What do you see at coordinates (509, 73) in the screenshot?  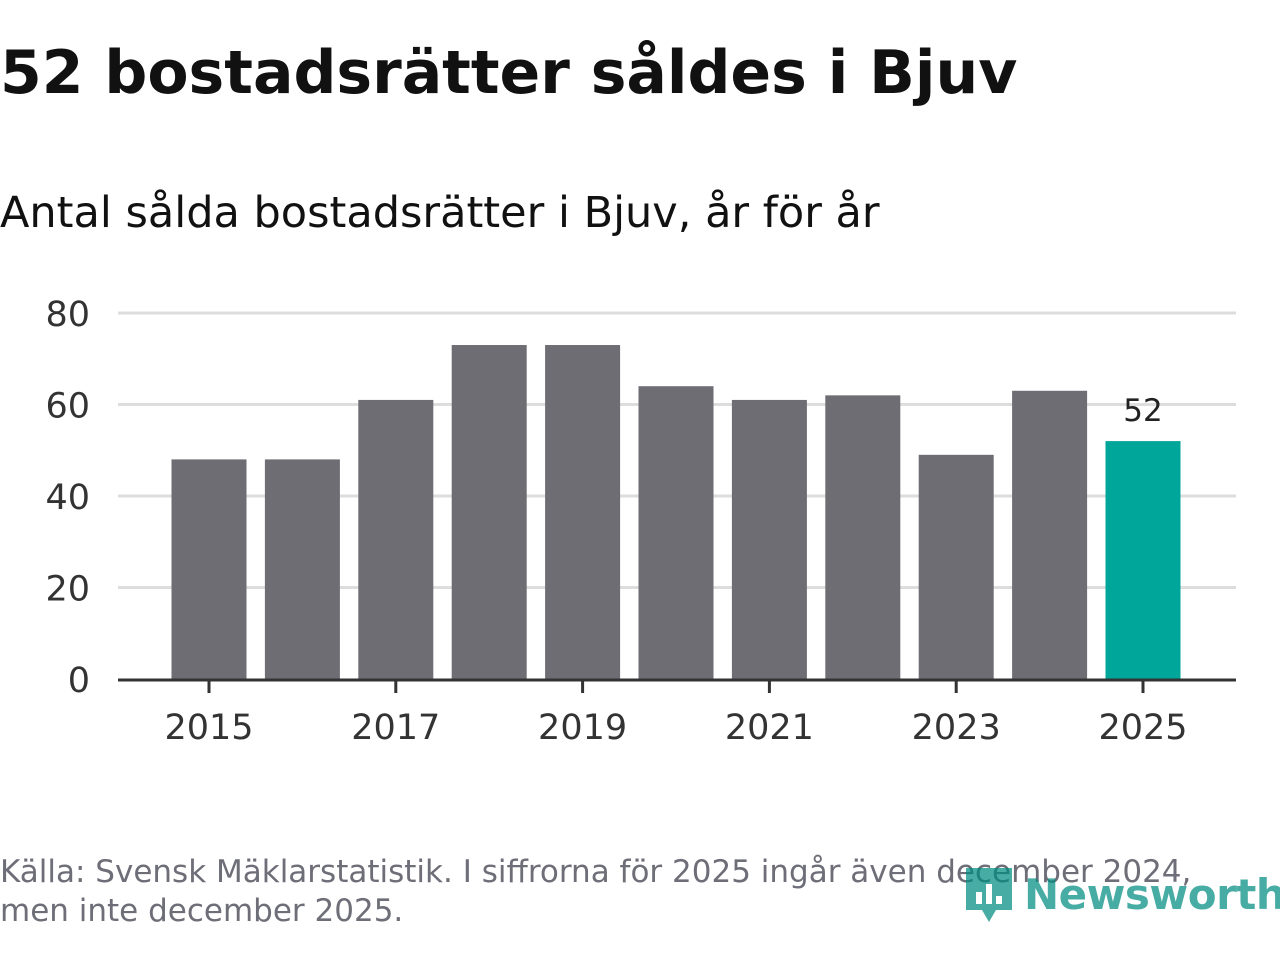 I see `chart-title: 52 bostadsrätter såldes i Bjuv` at bounding box center [509, 73].